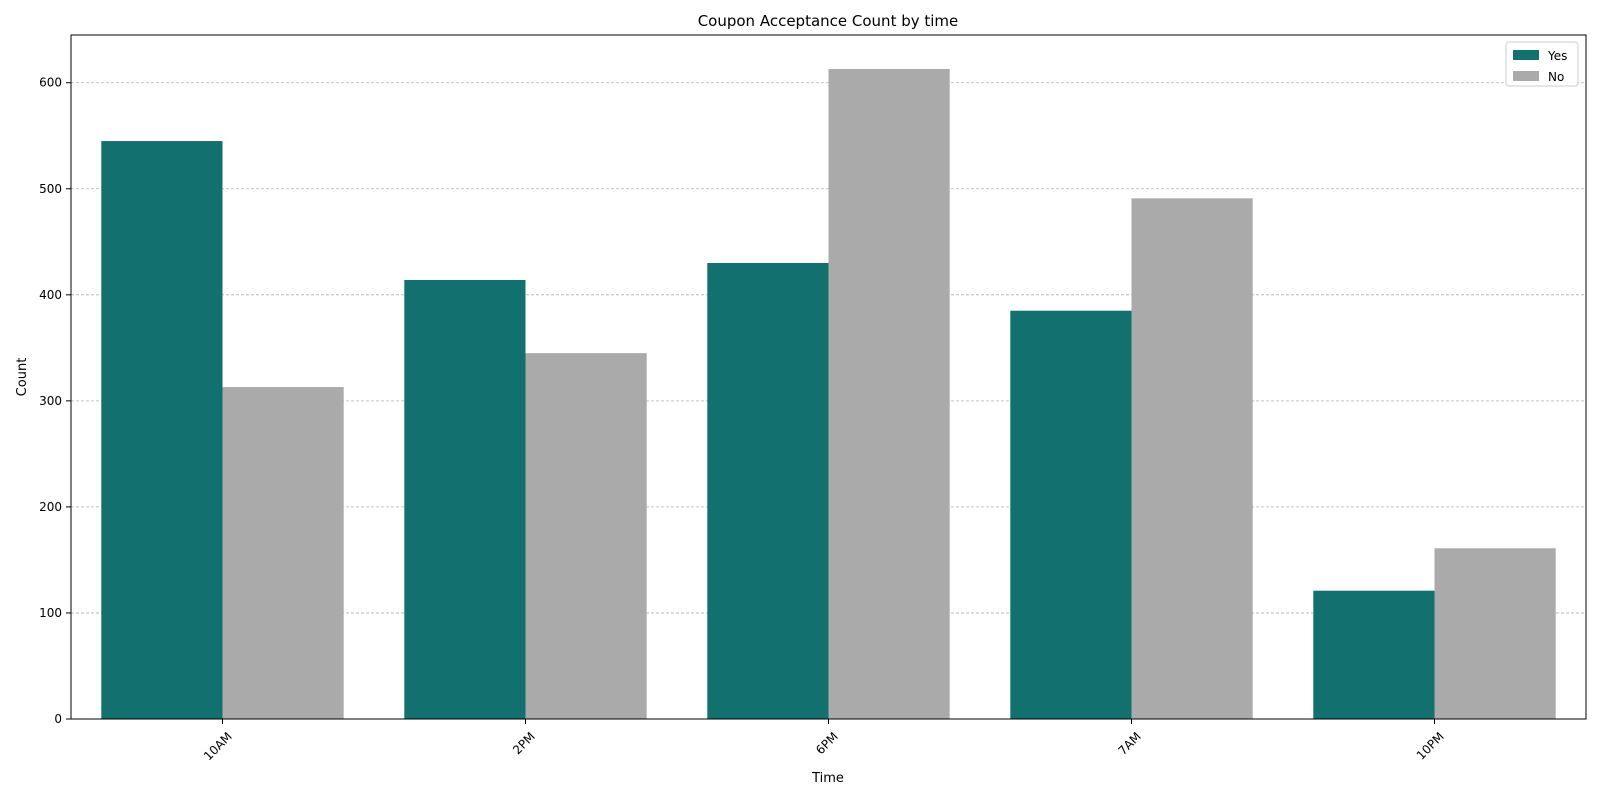 Image resolution: width=1600 pixels, height=800 pixels. What do you see at coordinates (465, 499) in the screenshot?
I see `bar-2pm-yes` at bounding box center [465, 499].